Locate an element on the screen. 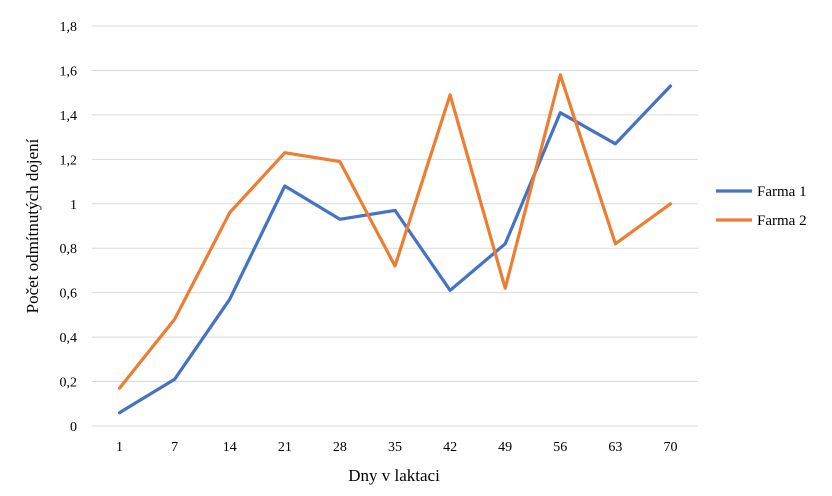  x-tick-label: 49 is located at coordinates (505, 447).